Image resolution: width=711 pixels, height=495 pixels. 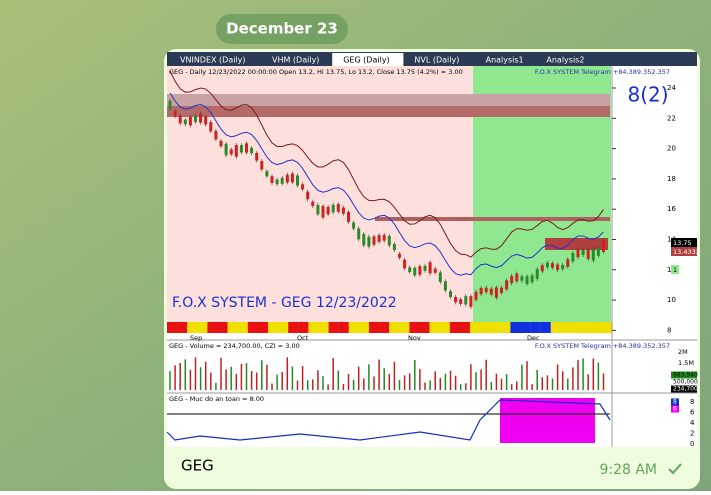 I want to click on tab: Analysis2, so click(x=565, y=60).